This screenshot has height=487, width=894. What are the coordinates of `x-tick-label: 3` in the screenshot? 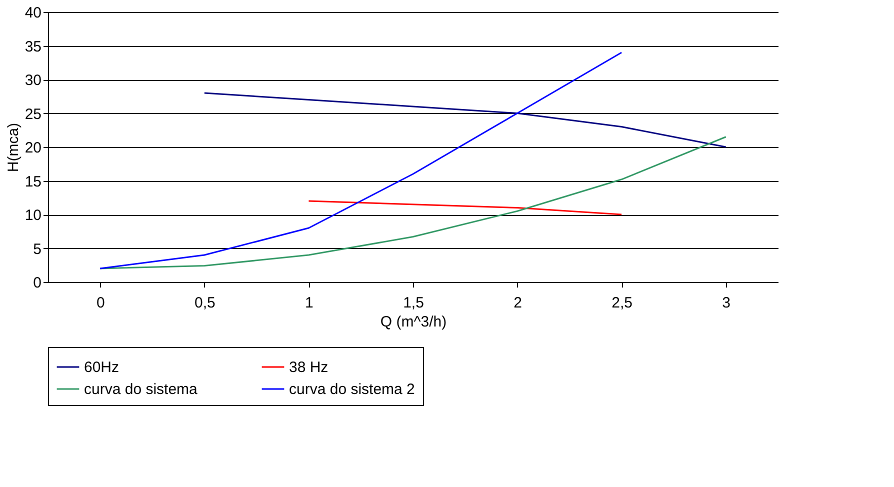 It's located at (726, 303).